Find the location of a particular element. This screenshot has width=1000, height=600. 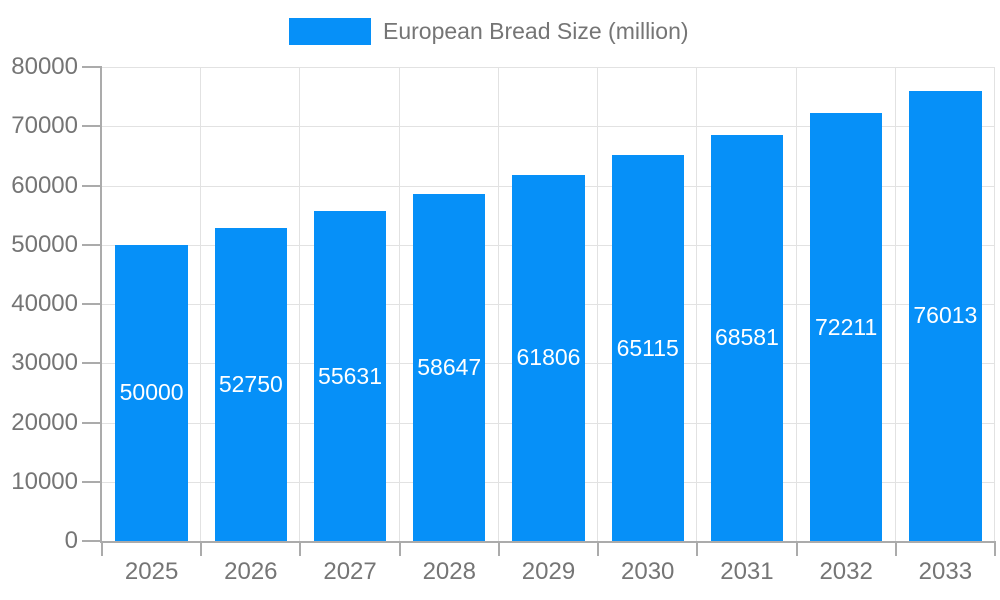

x-tick-label-2029: 2029 is located at coordinates (548, 571).